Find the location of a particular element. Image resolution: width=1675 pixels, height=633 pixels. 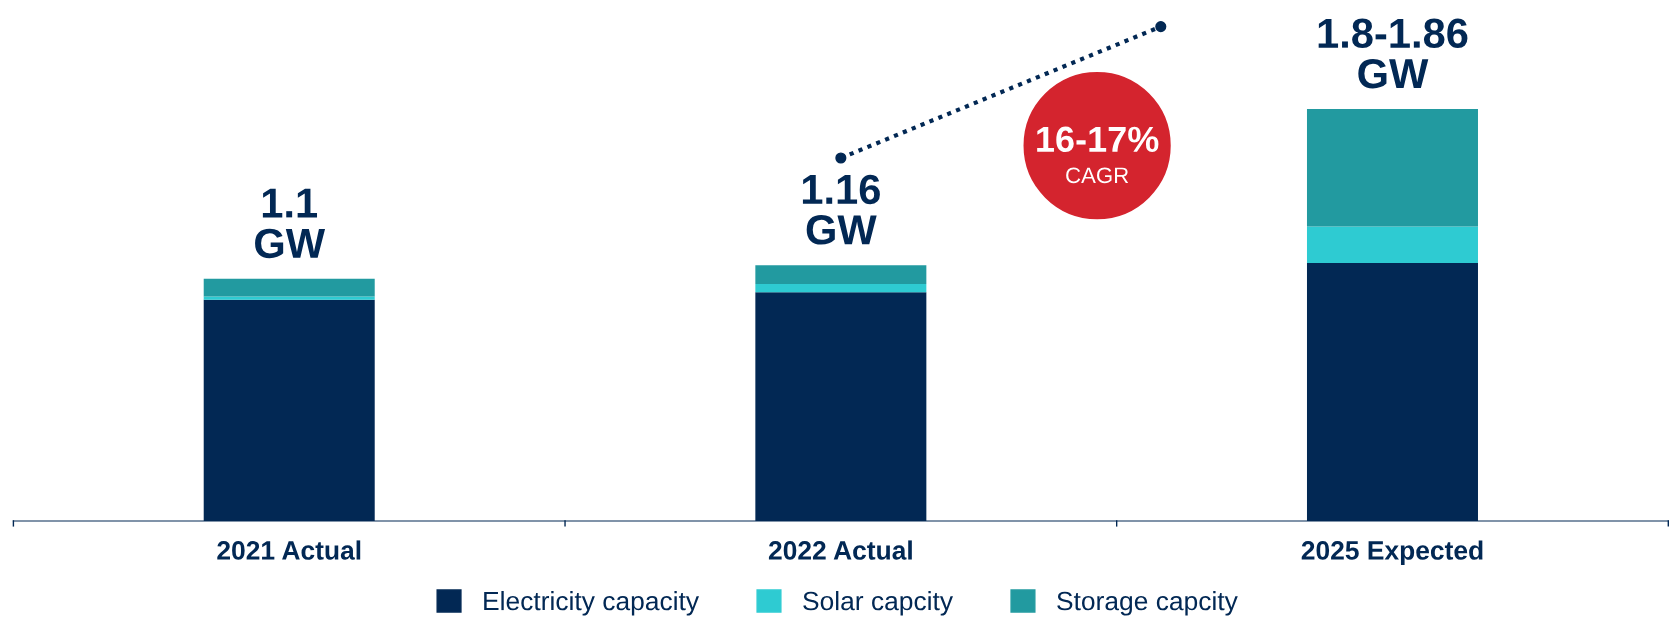

legend-label: Electricity capacity is located at coordinates (592, 603).